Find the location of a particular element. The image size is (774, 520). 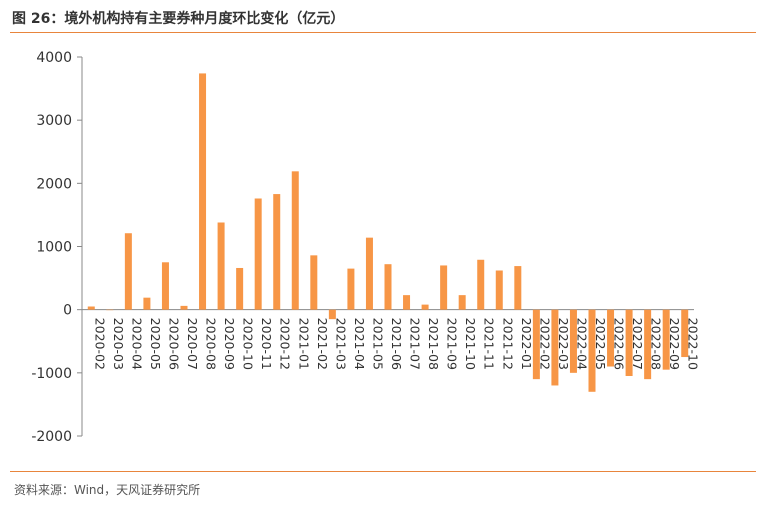

x-tick-label: 2021-03 is located at coordinates (340, 344).